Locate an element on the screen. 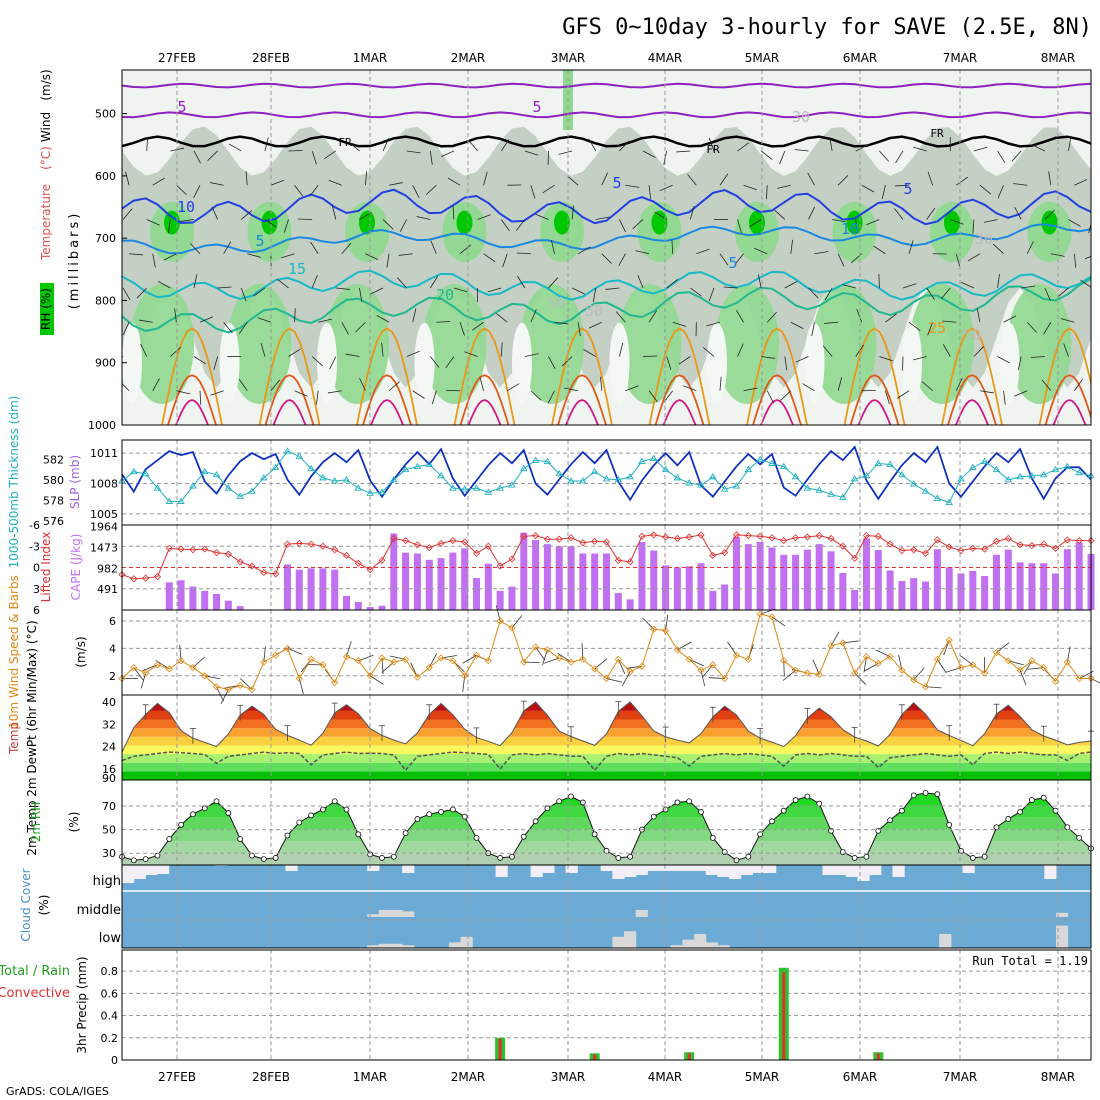 The image size is (1100, 1100). chart-title: GFS 0~10day 3-hourly for SAVE (2.5E, 8N) is located at coordinates (827, 27).